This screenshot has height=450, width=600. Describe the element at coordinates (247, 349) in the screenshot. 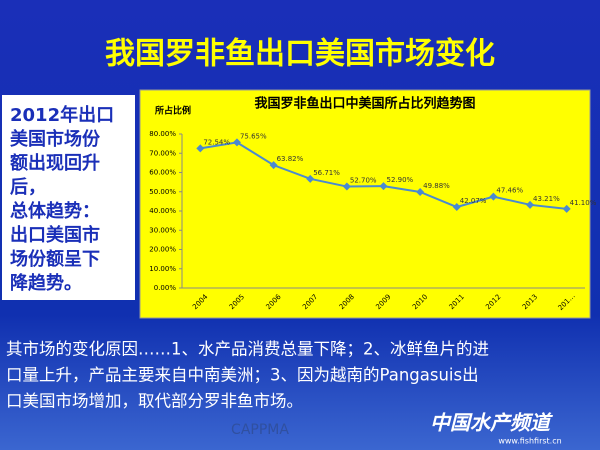

I see `body-text: 其市场的变化原因……1、水产品消费总量下降；2、冰鲜鱼片的进` at that location.